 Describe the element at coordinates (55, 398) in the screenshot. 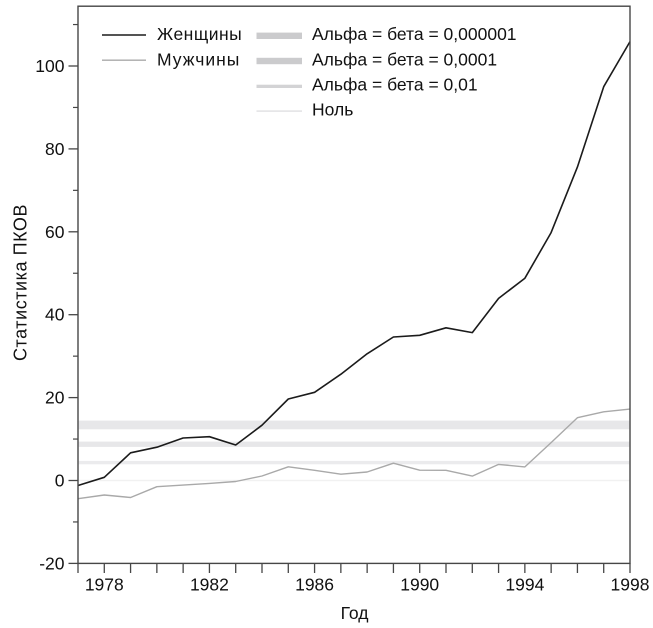

I see `svg-text: 20` at that location.